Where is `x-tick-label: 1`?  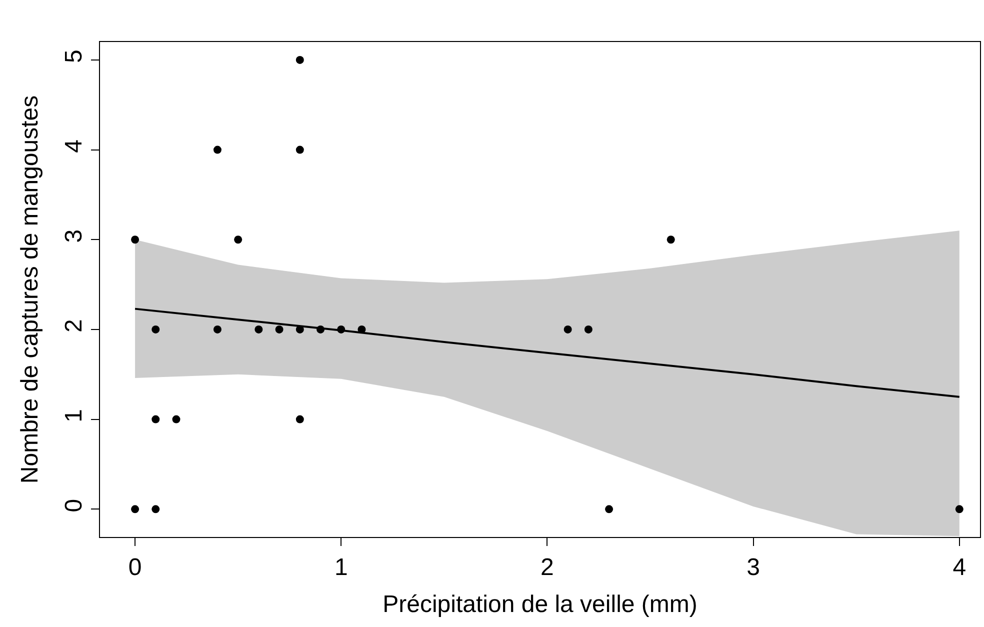
x-tick-label: 1 is located at coordinates (341, 567).